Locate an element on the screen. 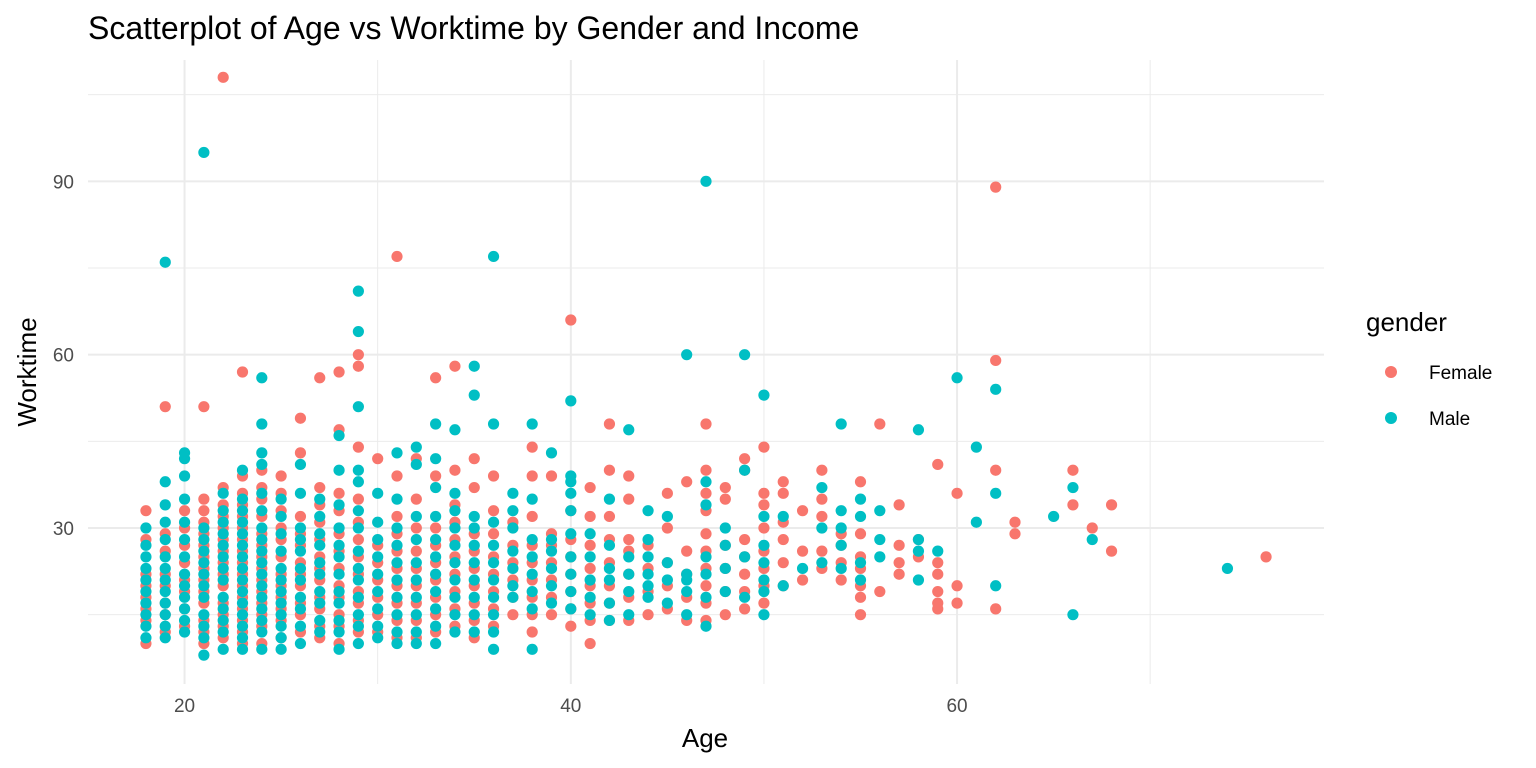 This screenshot has width=1536, height=768. y-tick-label: 90 is located at coordinates (63, 182).